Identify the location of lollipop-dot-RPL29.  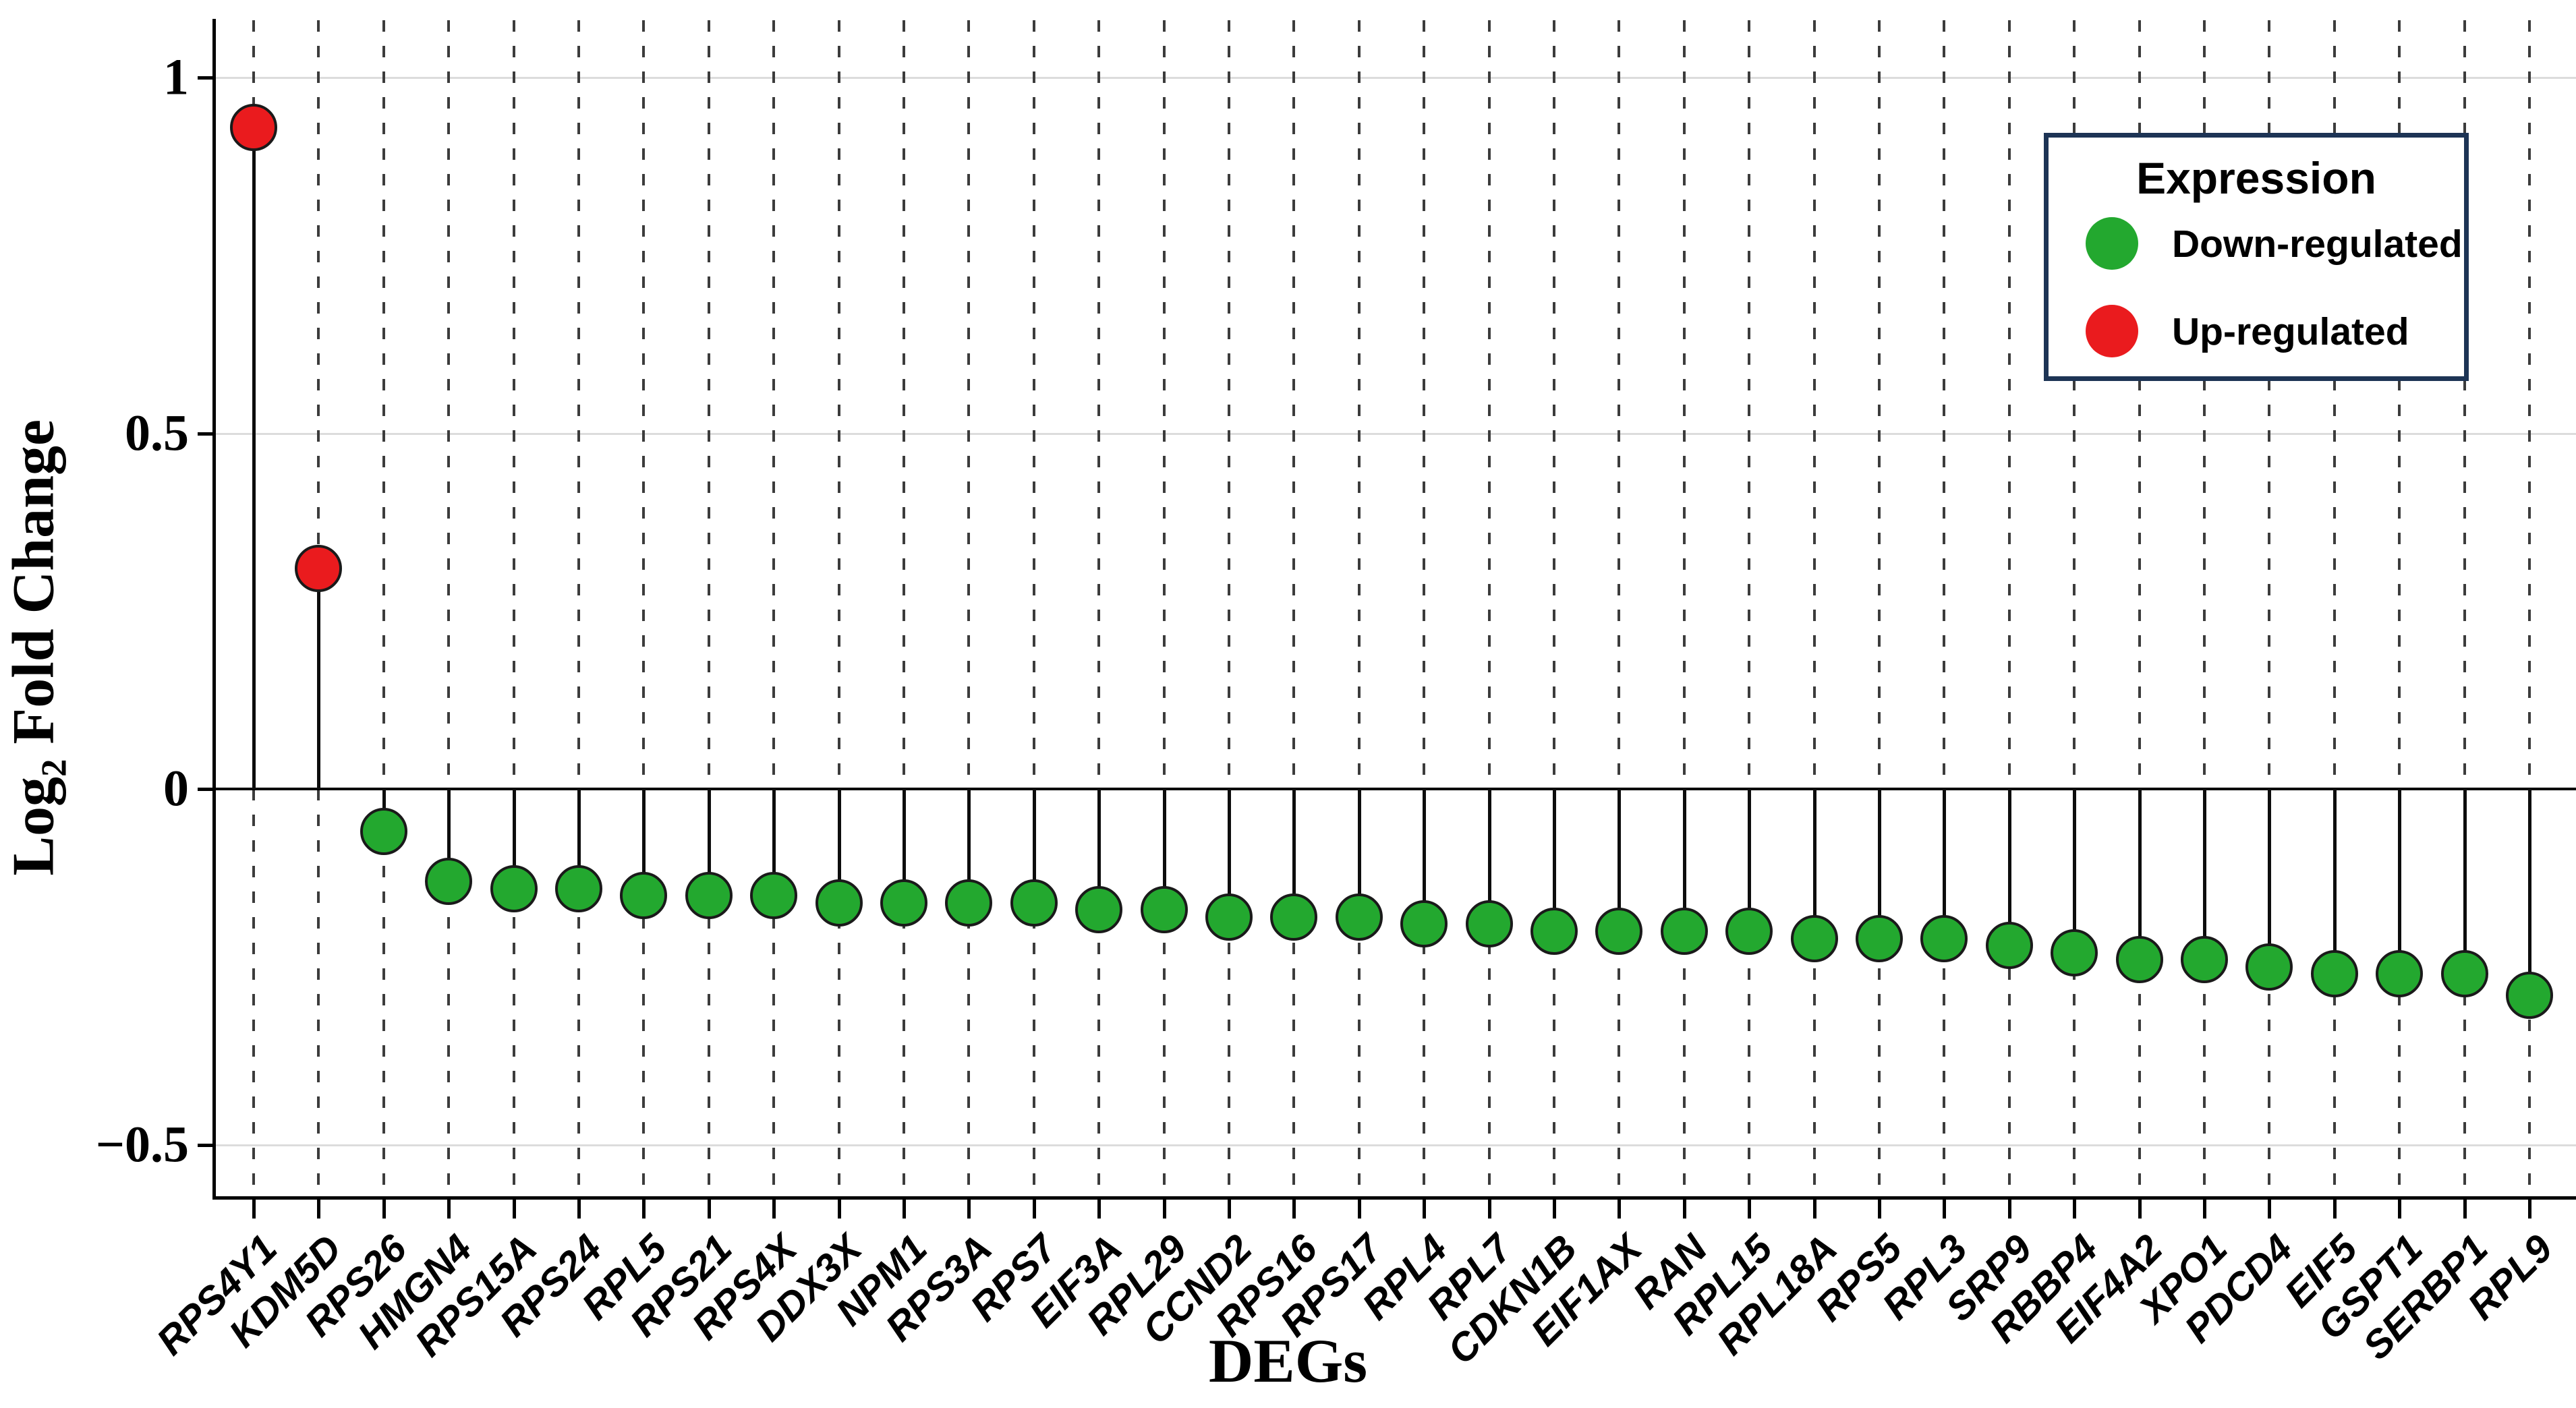
(1164, 910).